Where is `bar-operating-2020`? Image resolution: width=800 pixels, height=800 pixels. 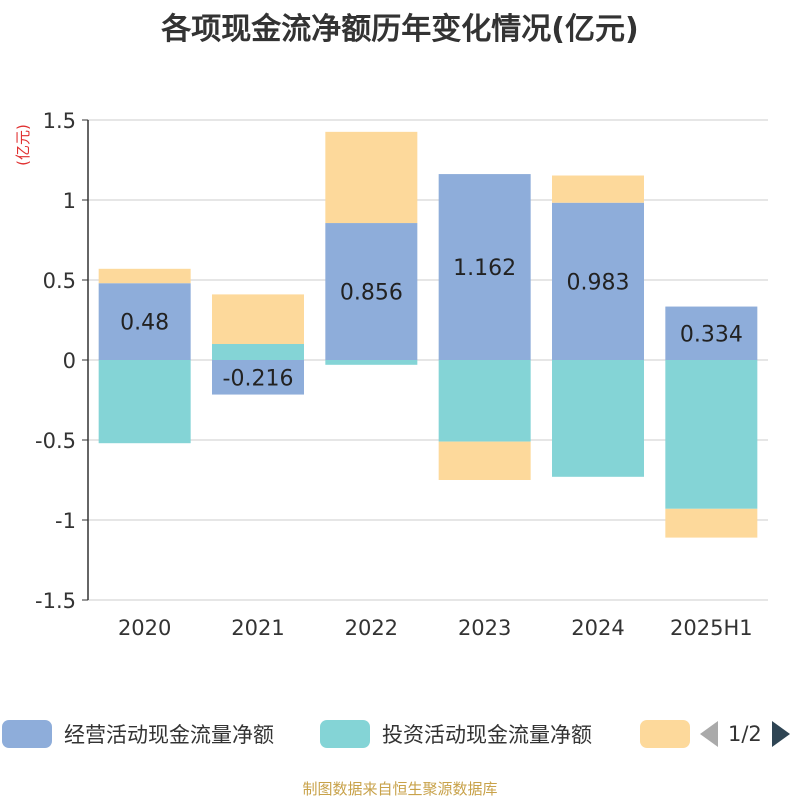 bar-operating-2020 is located at coordinates (144, 321).